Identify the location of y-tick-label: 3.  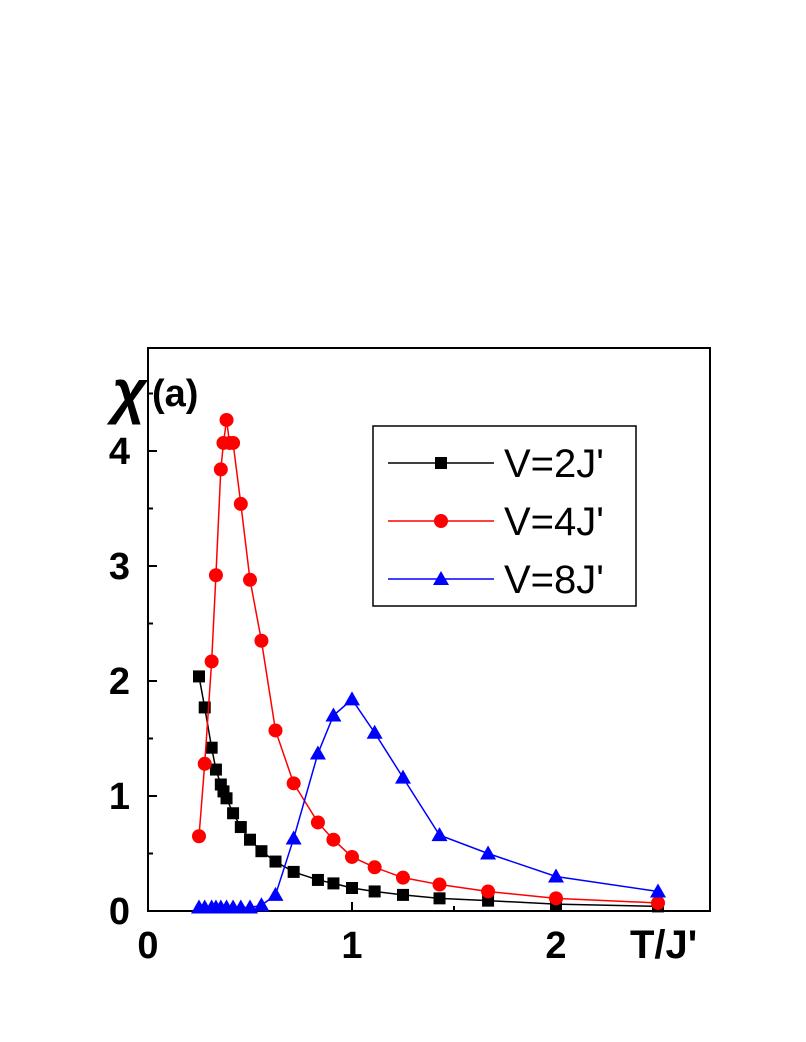
(119, 567).